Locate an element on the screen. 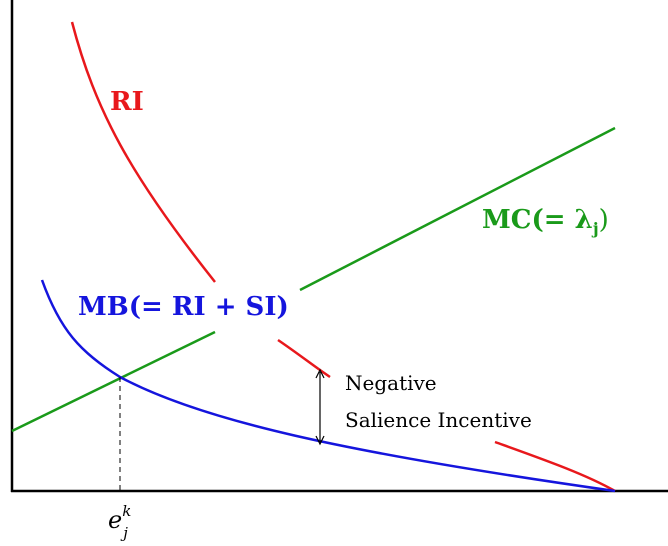  mc-label-sub: j is located at coordinates (595, 228).